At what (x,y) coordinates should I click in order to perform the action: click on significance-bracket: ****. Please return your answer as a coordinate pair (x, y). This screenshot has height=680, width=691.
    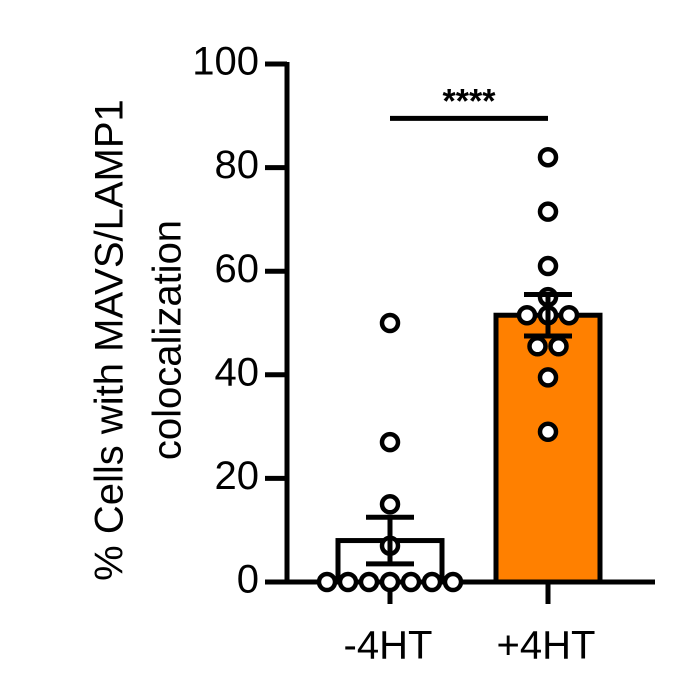
    Looking at the image, I should click on (469, 101).